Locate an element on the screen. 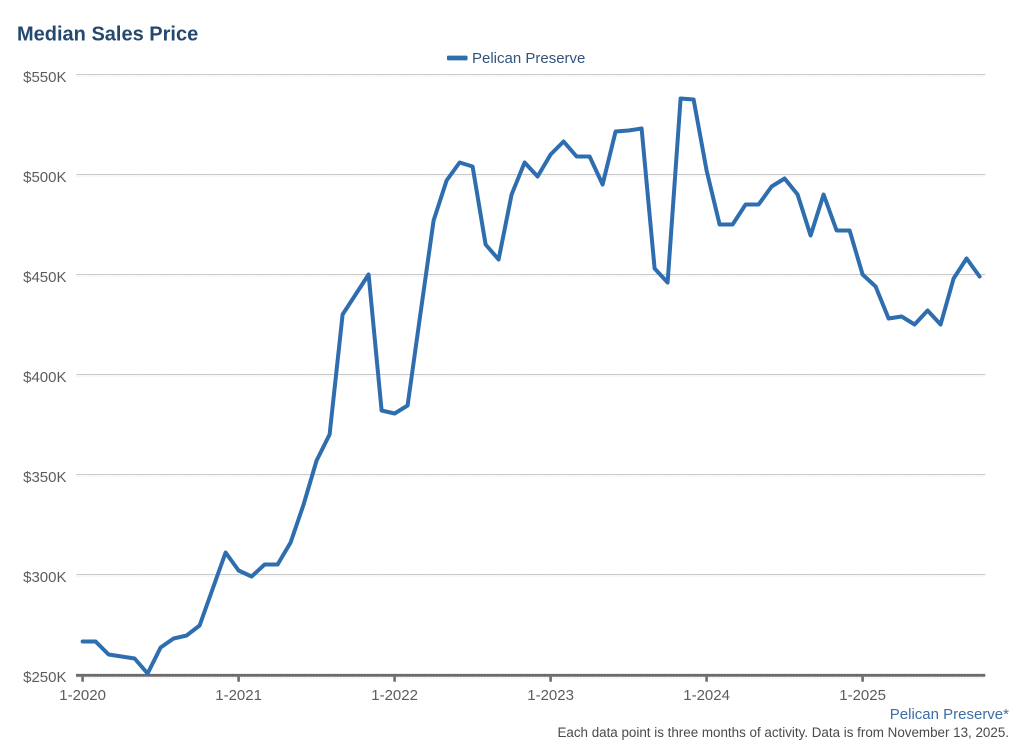 The image size is (1024, 755). svg-text: $300K is located at coordinates (44, 577).